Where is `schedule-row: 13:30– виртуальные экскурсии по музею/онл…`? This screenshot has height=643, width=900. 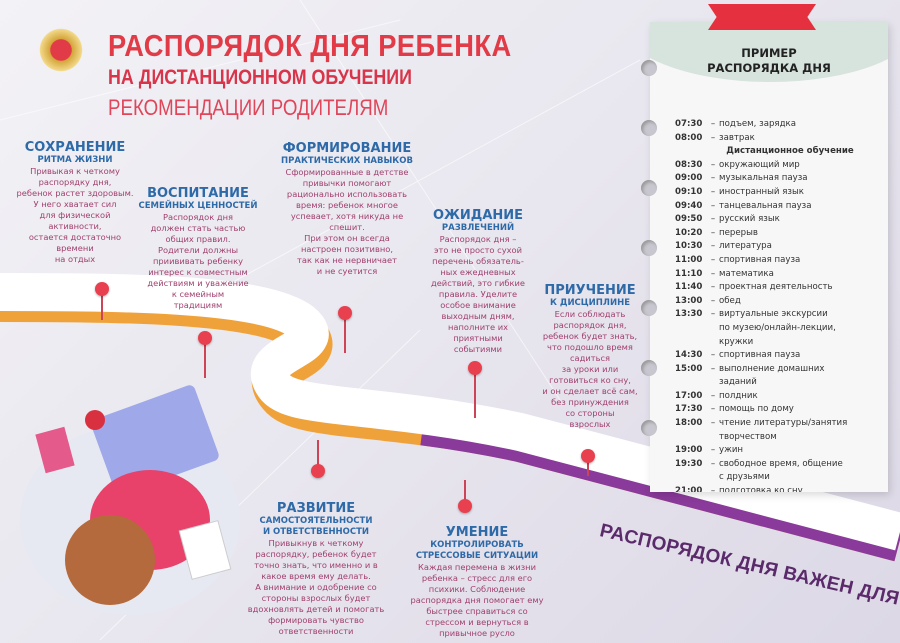 schedule-row: 13:30– виртуальные экскурсии по музею/онл… is located at coordinates (780, 328).